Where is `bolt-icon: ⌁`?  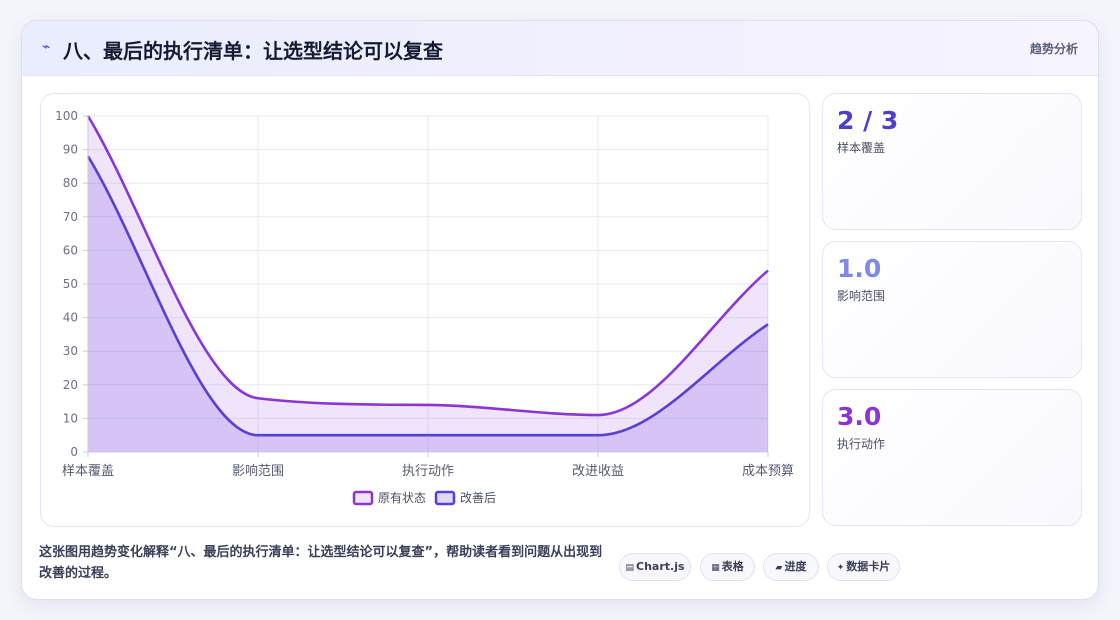 bolt-icon: ⌁ is located at coordinates (46, 47).